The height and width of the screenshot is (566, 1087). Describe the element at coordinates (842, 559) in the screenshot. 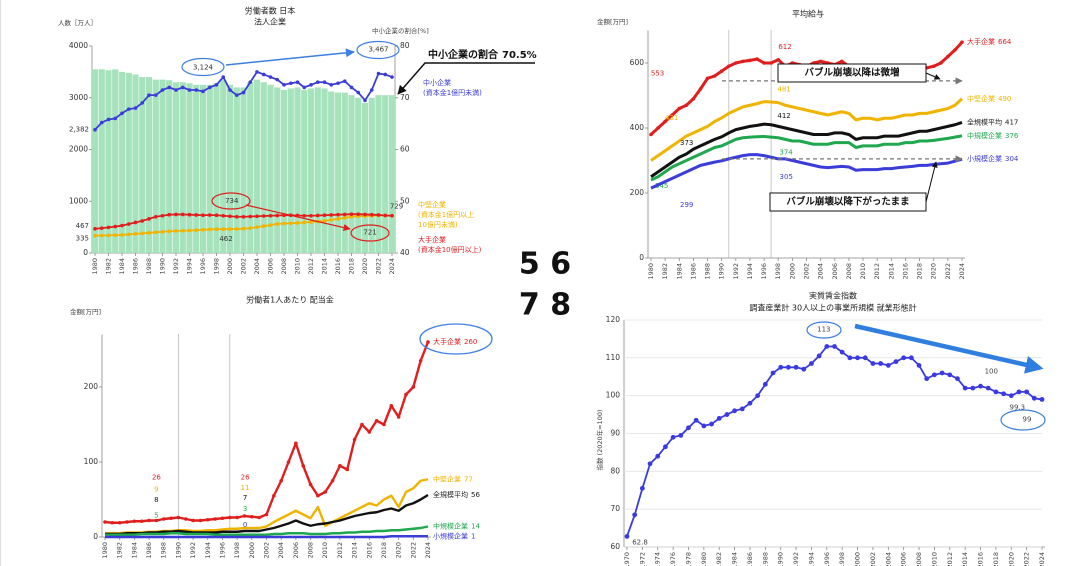

I see `x-tick-label: 1998` at that location.